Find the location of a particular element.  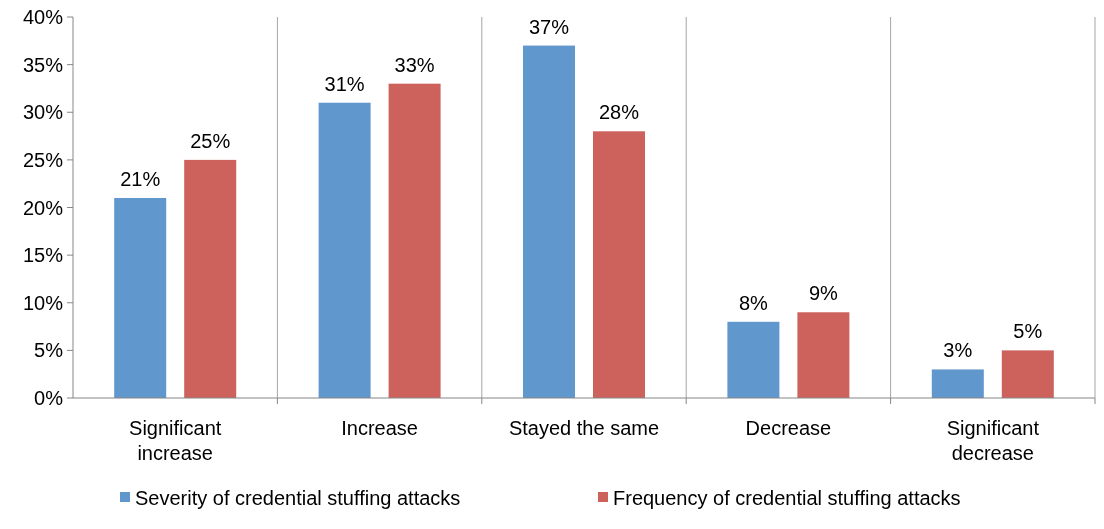

text: 25% is located at coordinates (210, 140).